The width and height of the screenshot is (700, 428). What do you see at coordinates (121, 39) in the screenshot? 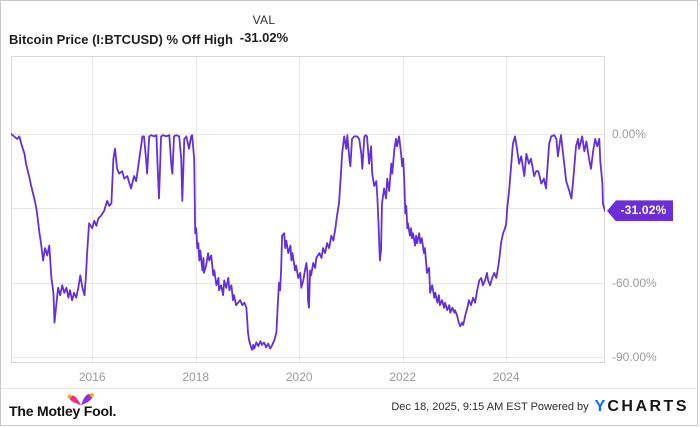
I see `chart-title: Bitcoin Price (I:BTCUSD) % Off High` at bounding box center [121, 39].